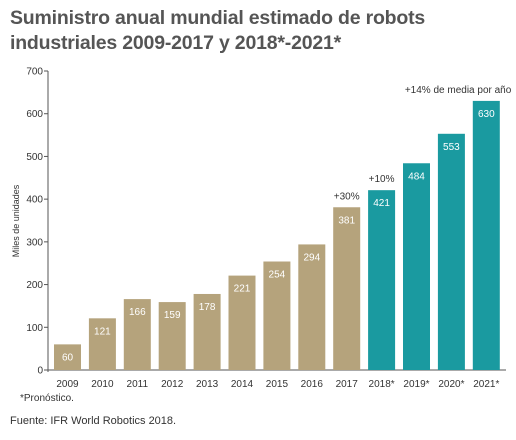 Image resolution: width=516 pixels, height=440 pixels. I want to click on x-tick-label: 2015, so click(277, 384).